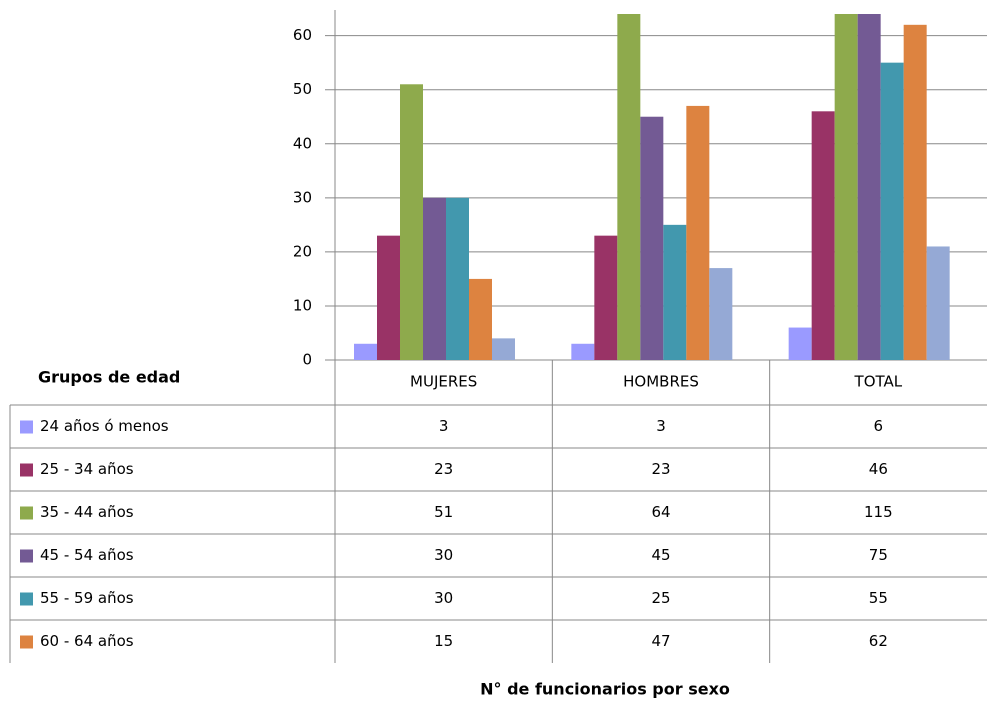 Image resolution: width=987 pixels, height=703 pixels. I want to click on table-value: 46, so click(878, 469).